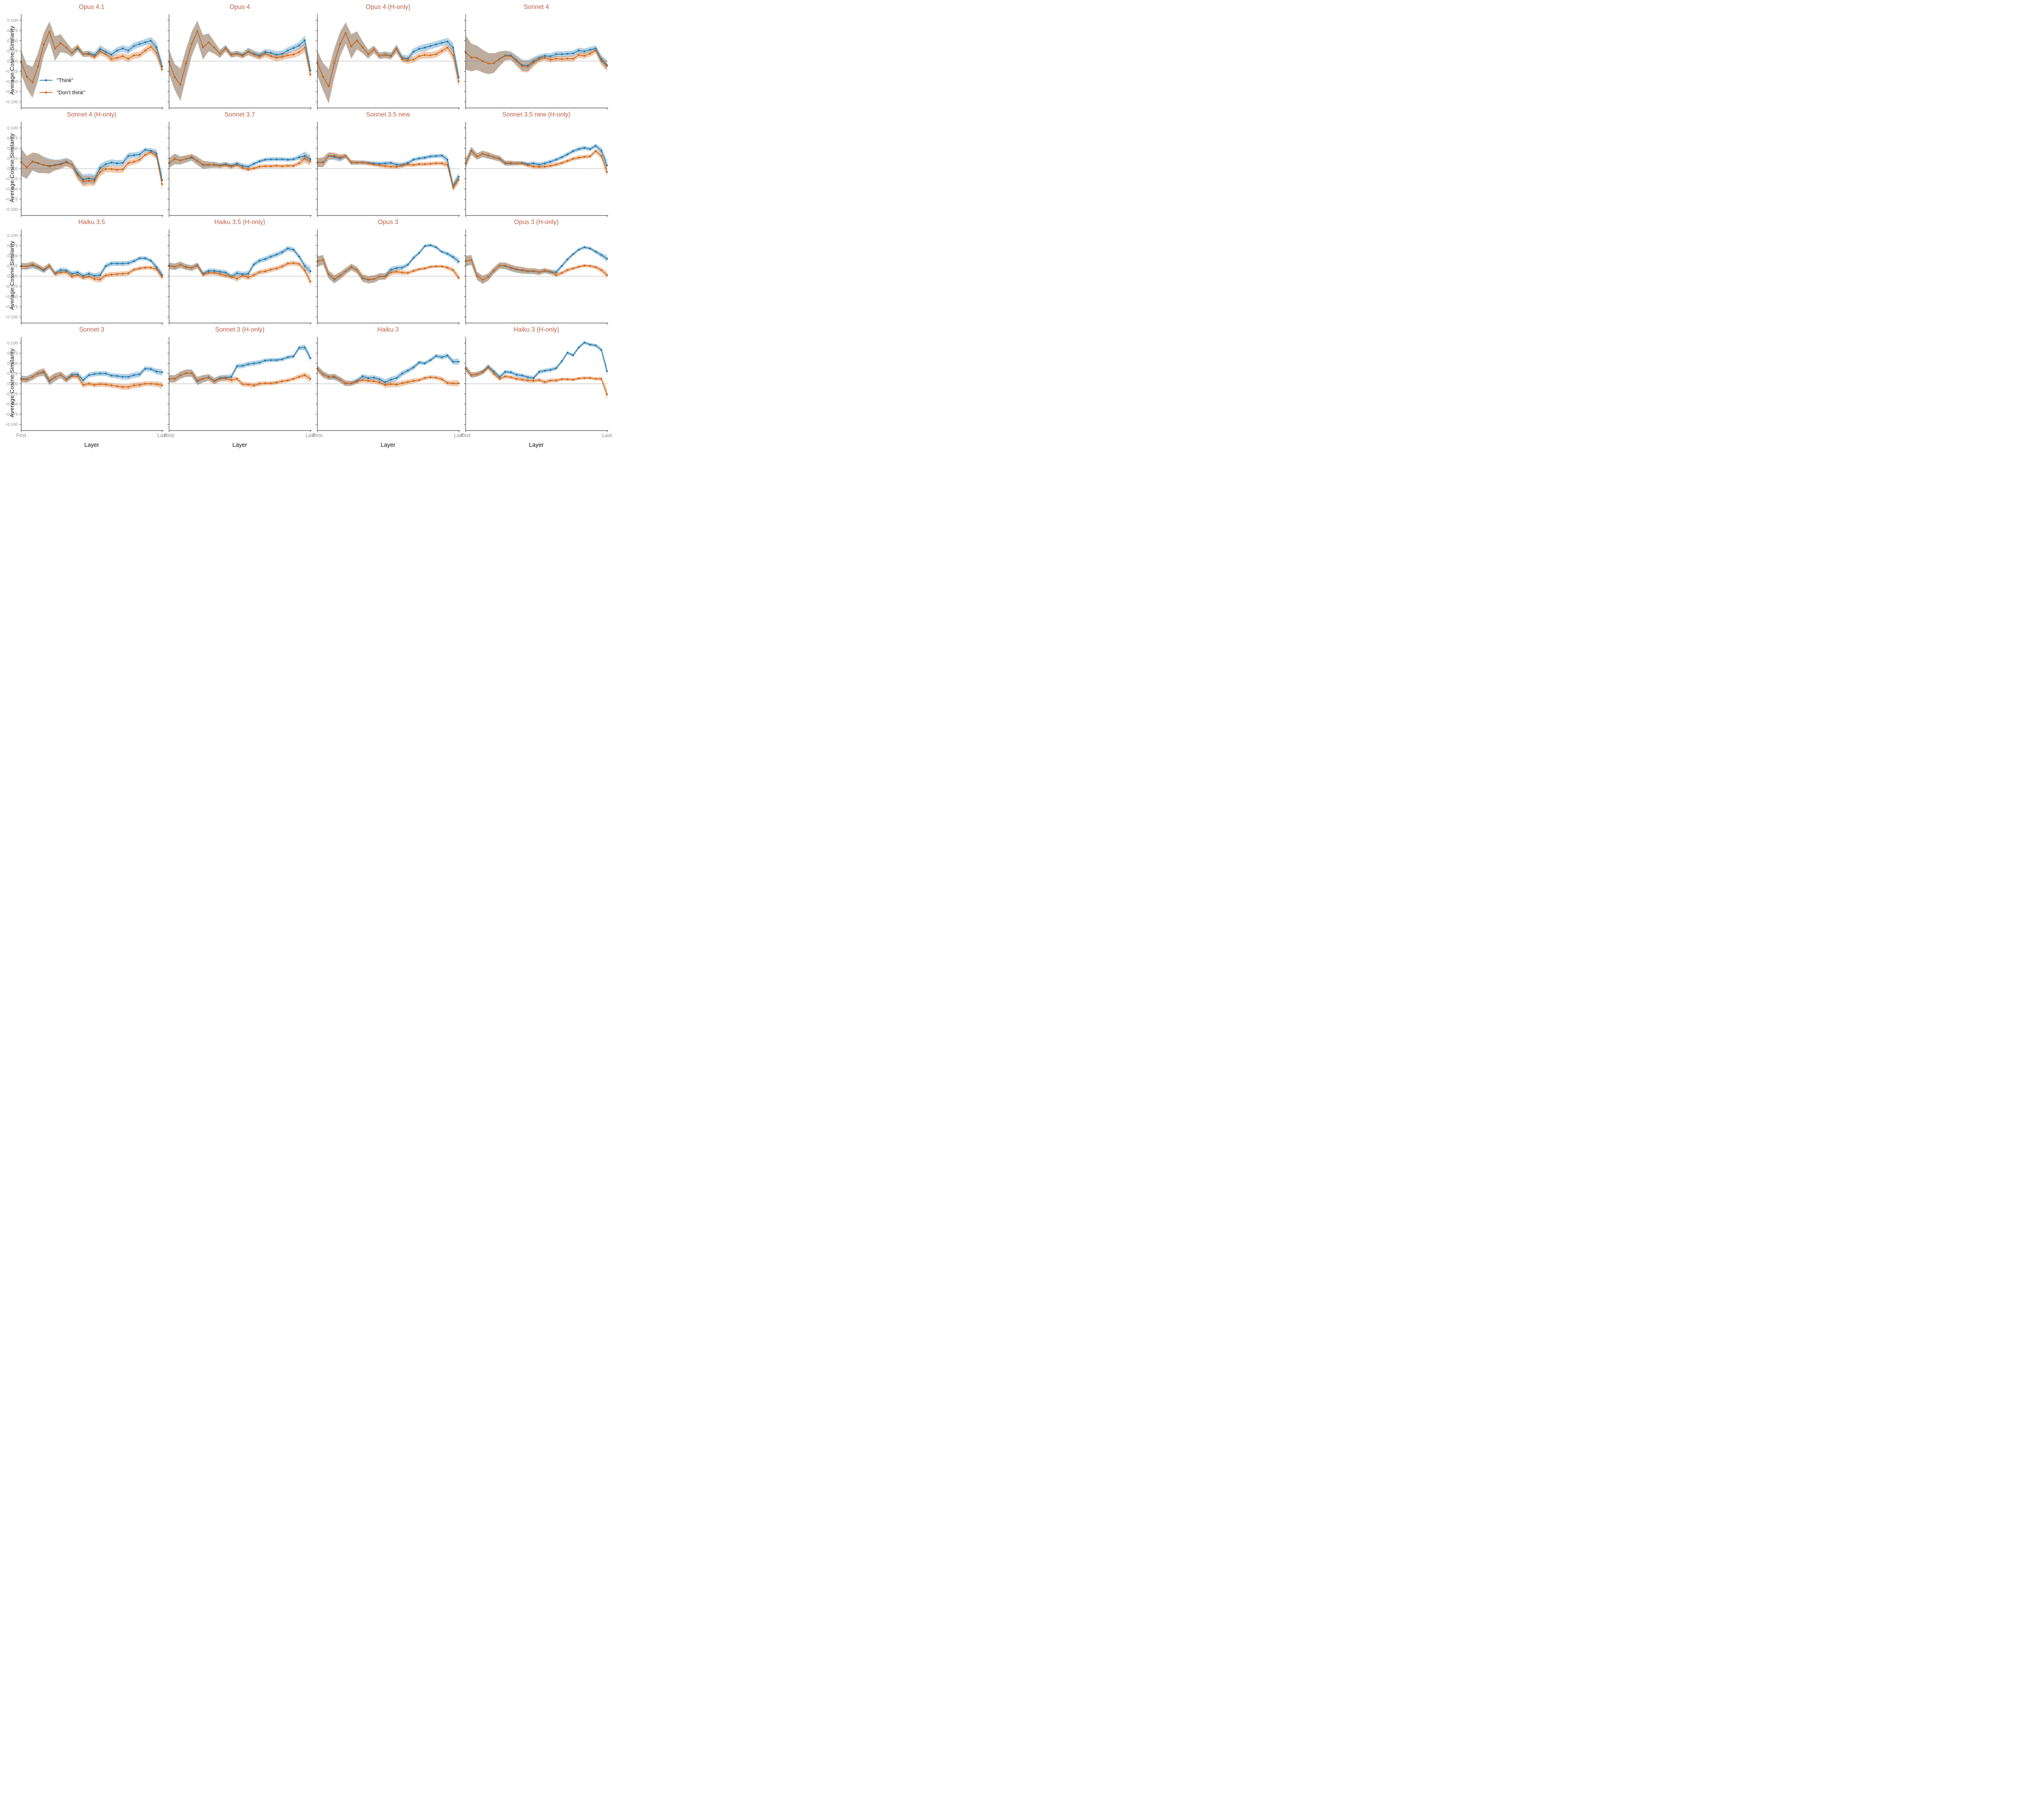  Describe the element at coordinates (91, 223) in the screenshot. I see `panel-title: Haiku 3.5` at that location.